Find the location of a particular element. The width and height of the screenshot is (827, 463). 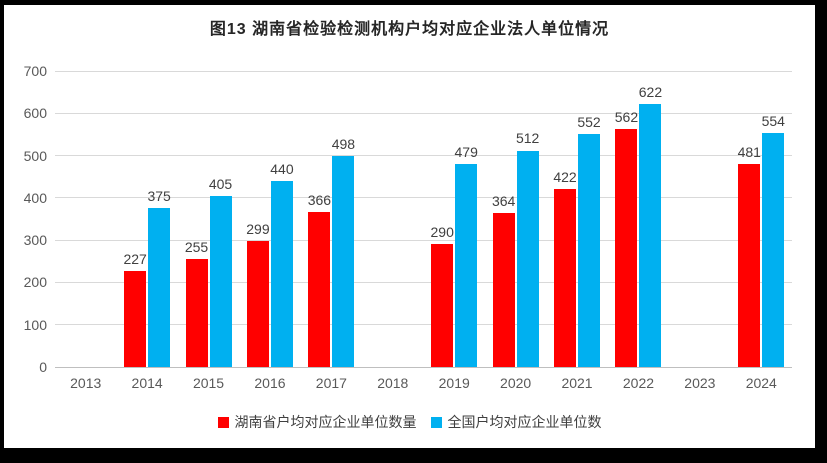

bar-series1-2015 is located at coordinates (220, 281).